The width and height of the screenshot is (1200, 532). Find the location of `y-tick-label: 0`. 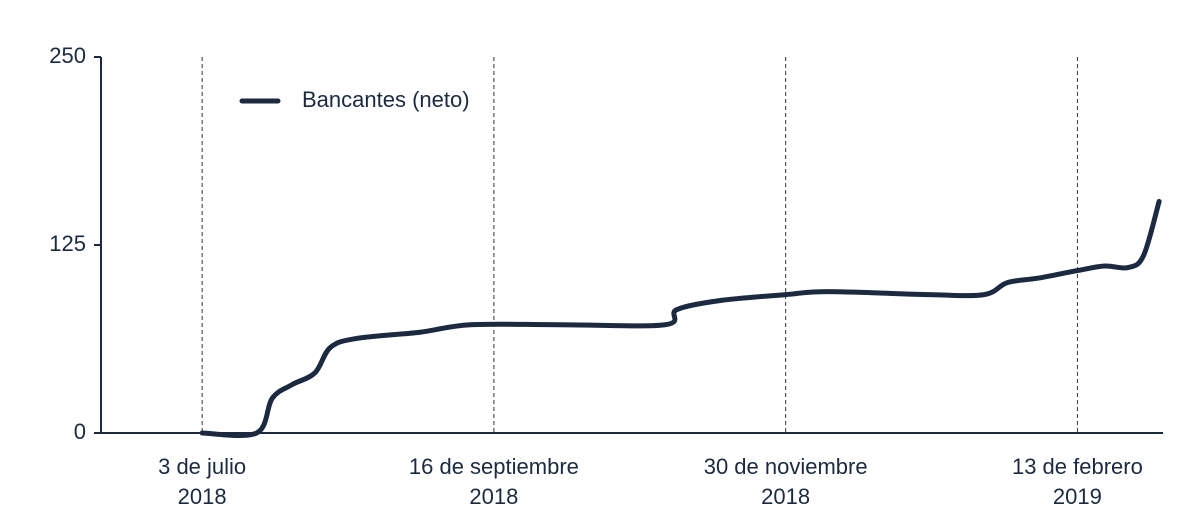

y-tick-label: 0 is located at coordinates (80, 431).